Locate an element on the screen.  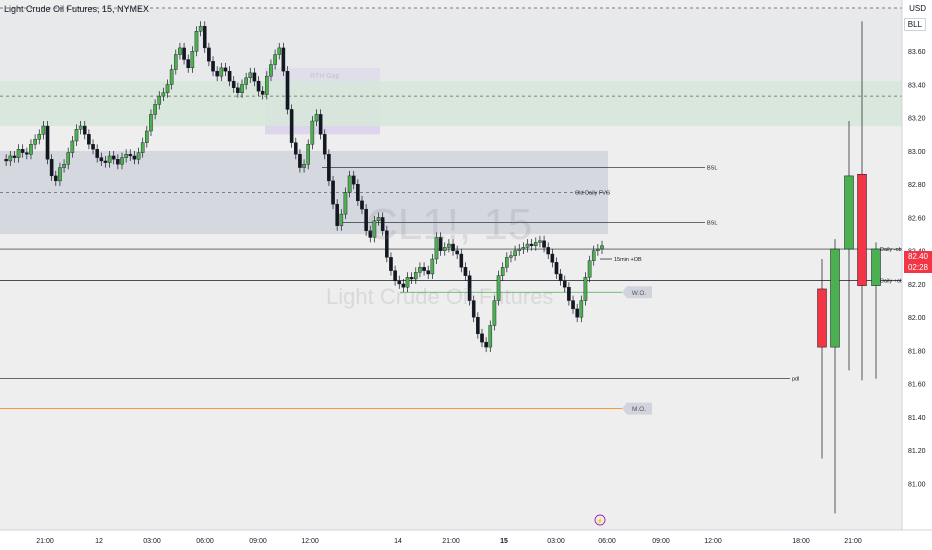
x-tick-label: 06:00 is located at coordinates (205, 541).